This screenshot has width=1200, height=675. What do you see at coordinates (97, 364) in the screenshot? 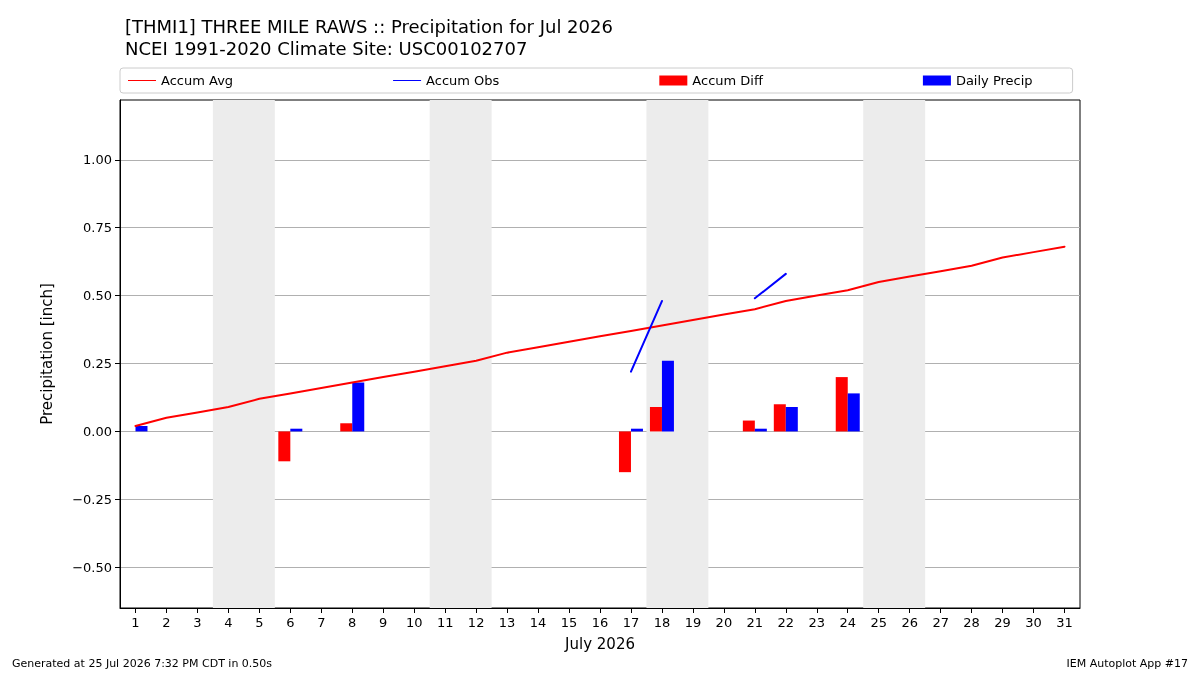
I see `y-tick-label: 0.25` at bounding box center [97, 364].